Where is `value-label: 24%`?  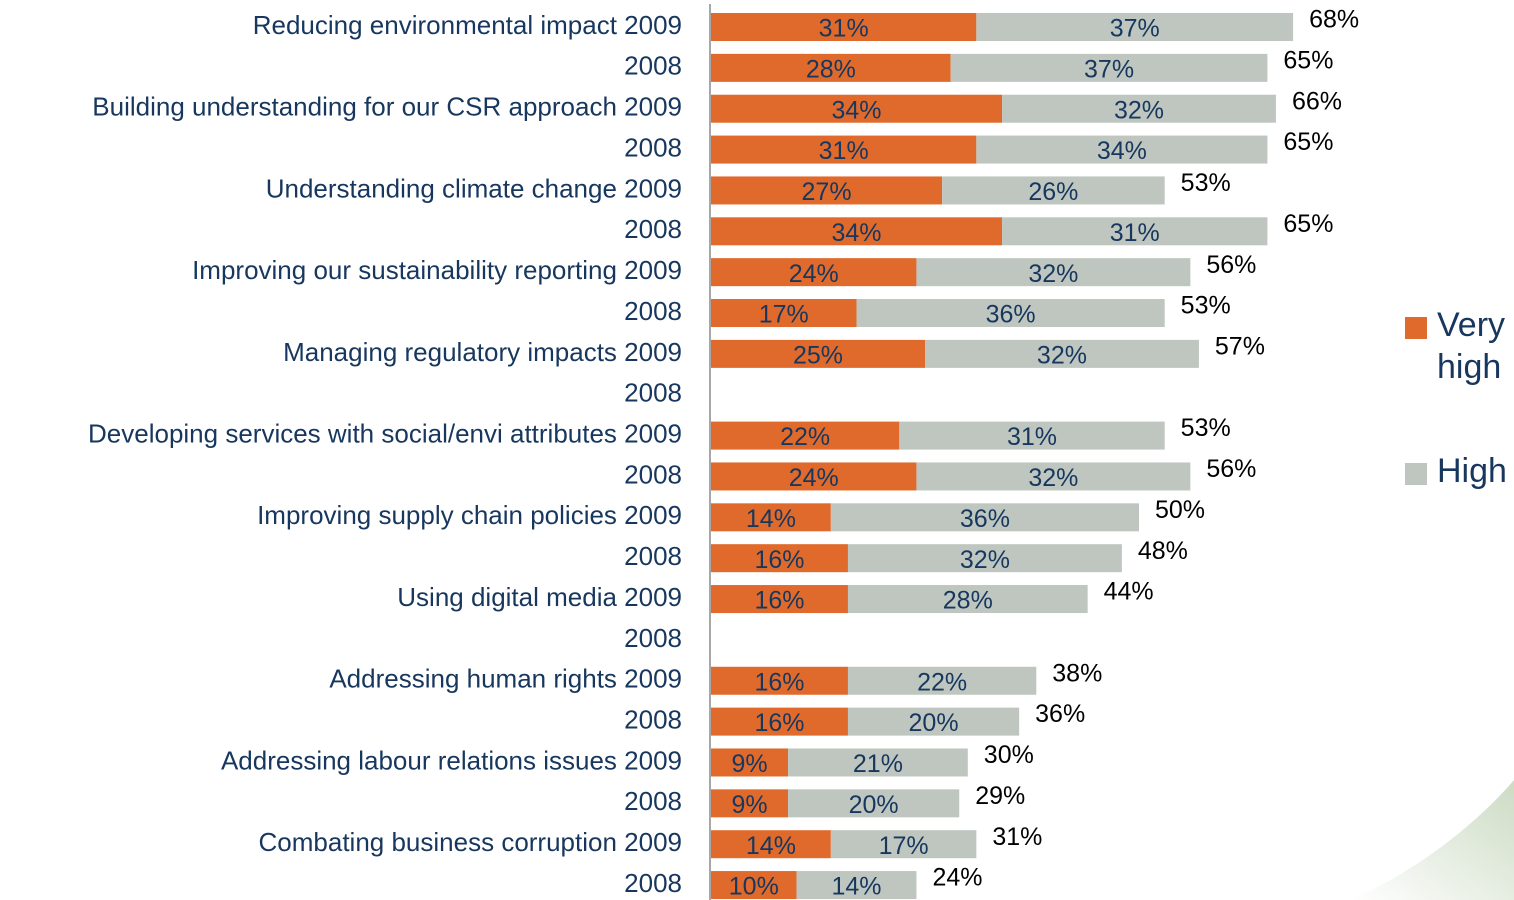 value-label: 24% is located at coordinates (814, 274).